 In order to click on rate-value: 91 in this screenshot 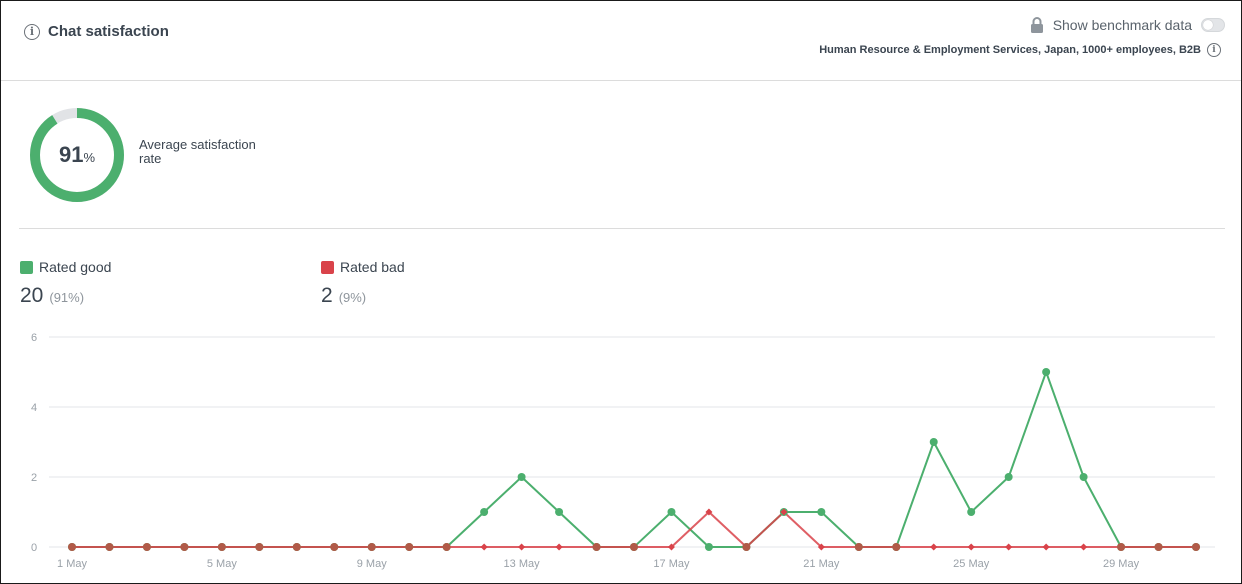, I will do `click(71, 154)`.